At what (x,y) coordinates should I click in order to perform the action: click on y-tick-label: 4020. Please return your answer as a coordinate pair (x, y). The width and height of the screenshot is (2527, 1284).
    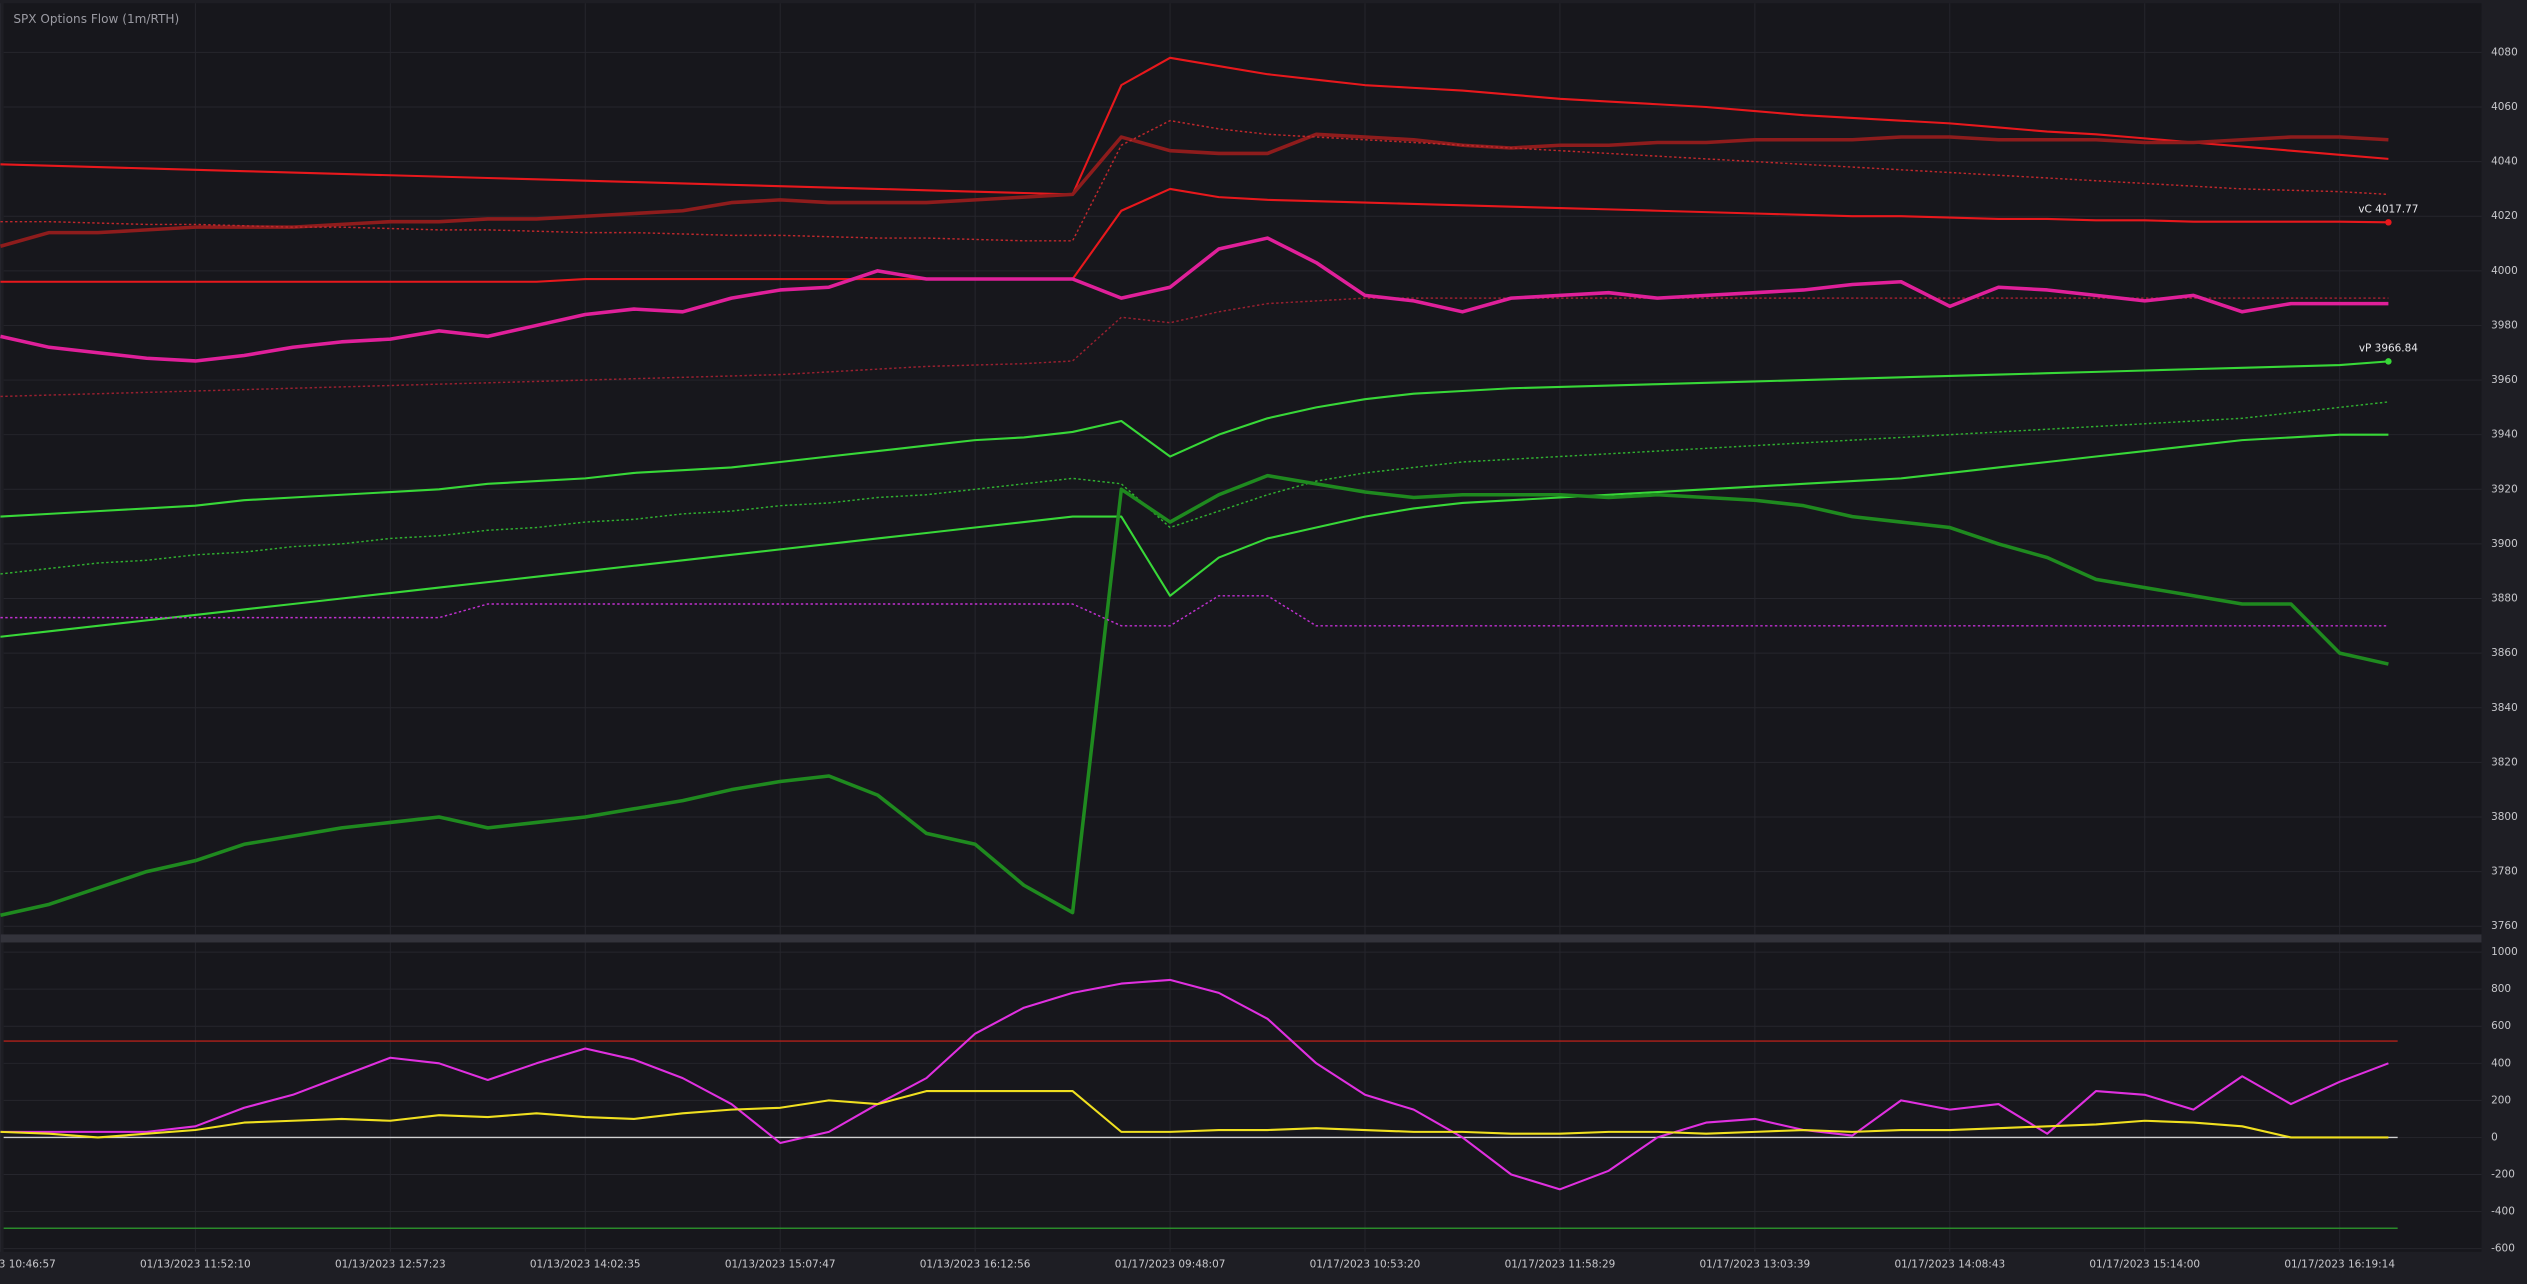
    Looking at the image, I should click on (2504, 216).